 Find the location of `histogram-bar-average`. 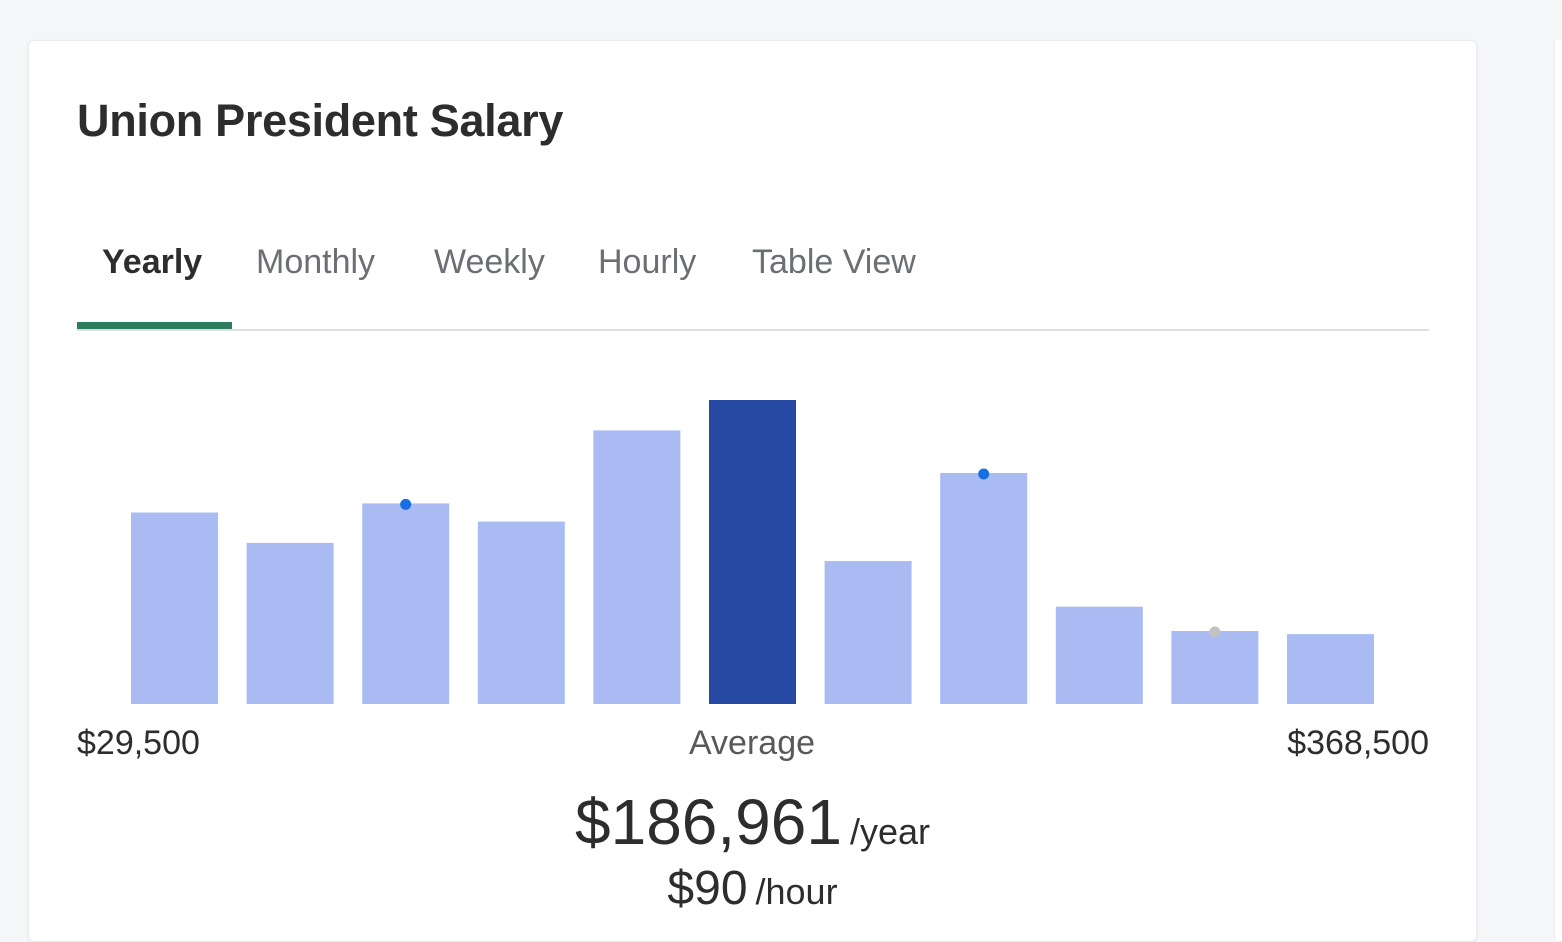

histogram-bar-average is located at coordinates (752, 552).